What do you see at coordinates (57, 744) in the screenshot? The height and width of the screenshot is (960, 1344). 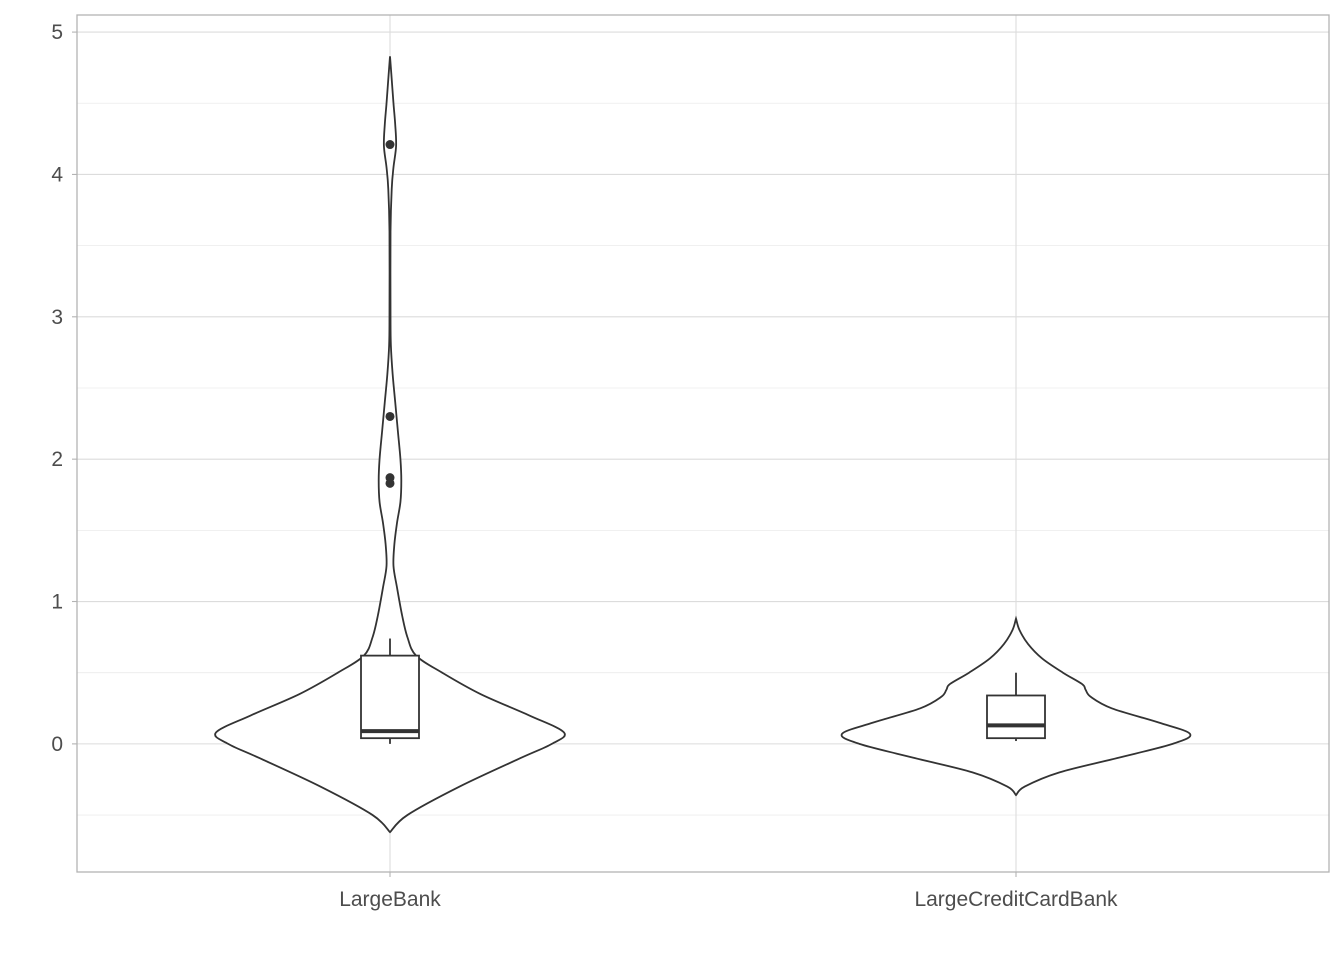 I see `y-tick-label: 0` at bounding box center [57, 744].